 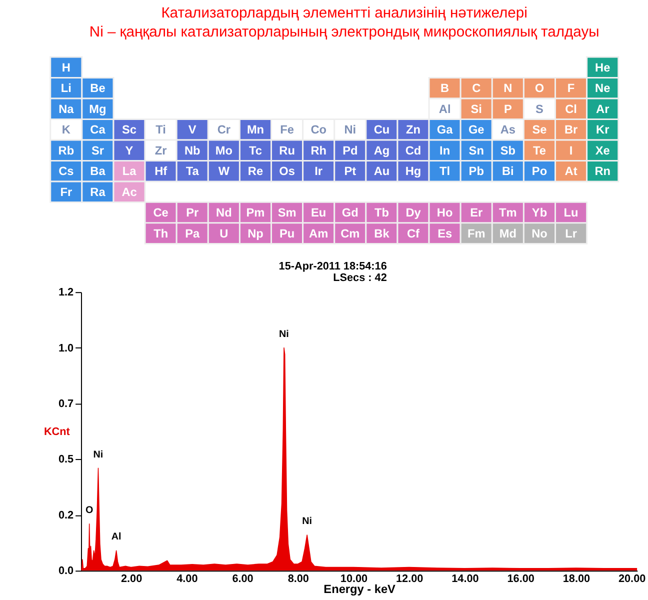 I want to click on category-label: Cd, so click(x=413, y=150).